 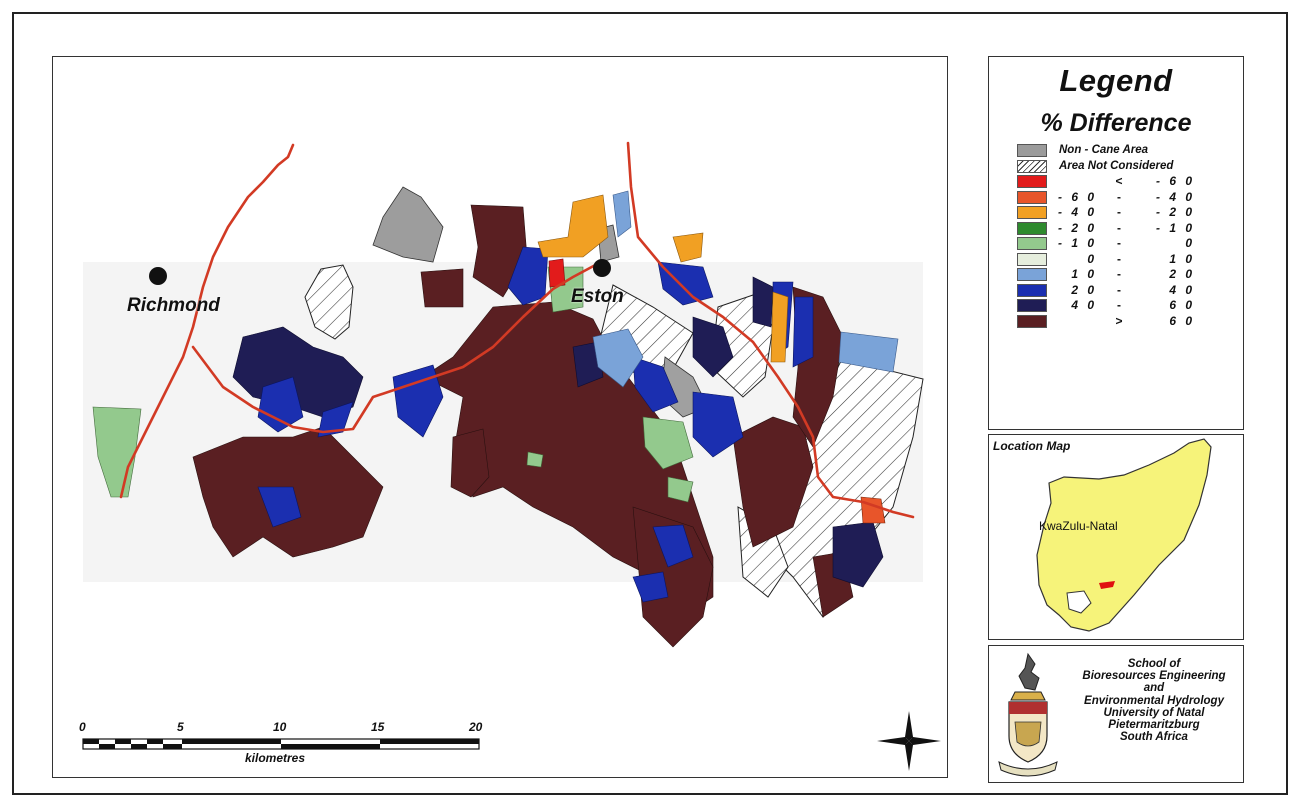 I want to click on institution-line: University of Natal, so click(x=1154, y=712).